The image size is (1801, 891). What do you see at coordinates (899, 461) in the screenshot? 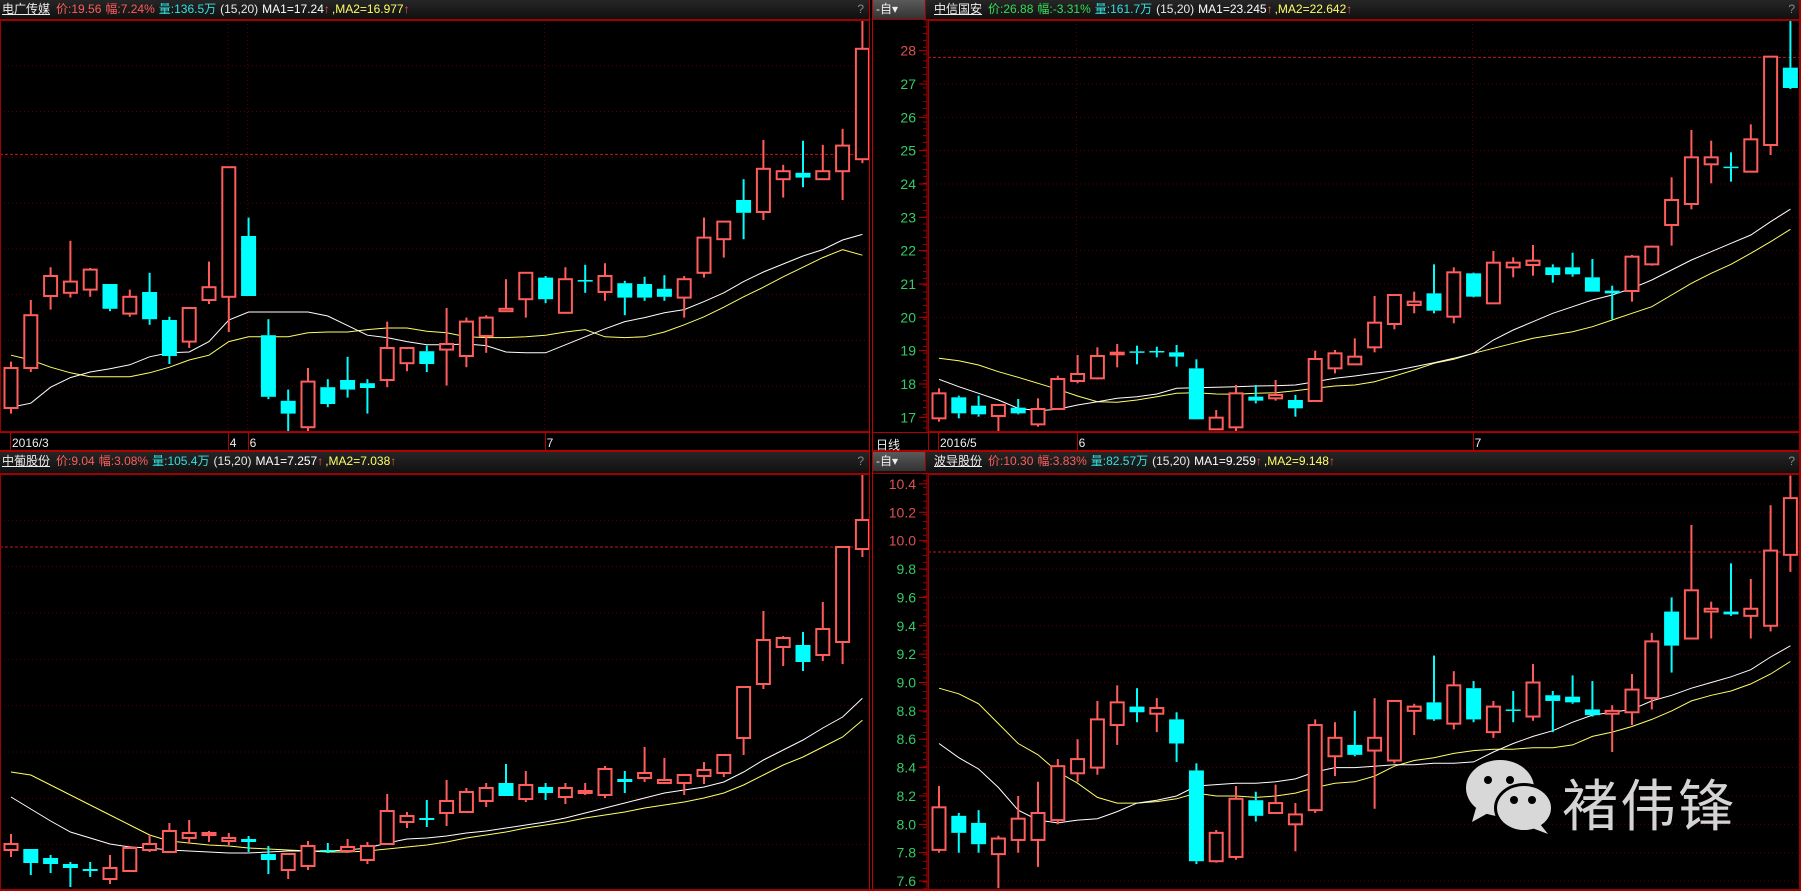
I see `zoom-button: -自▾` at bounding box center [899, 461].